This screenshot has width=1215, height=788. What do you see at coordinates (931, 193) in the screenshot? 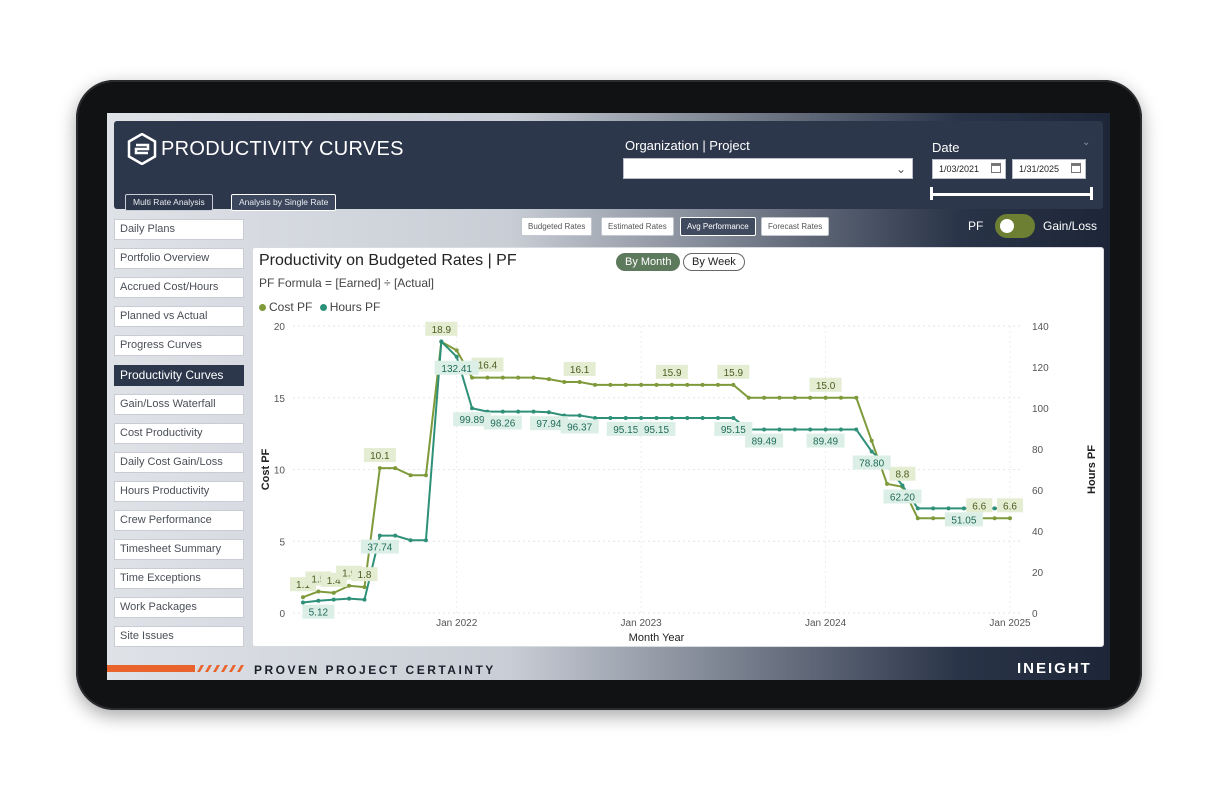
I see `date-slider-start-handle` at bounding box center [931, 193].